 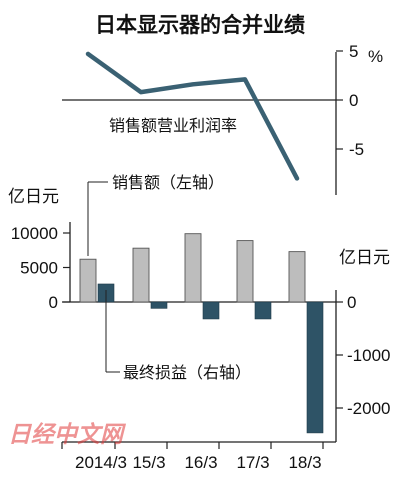 What do you see at coordinates (39, 268) in the screenshot?
I see `left-tick-label-5000: 5000` at bounding box center [39, 268].